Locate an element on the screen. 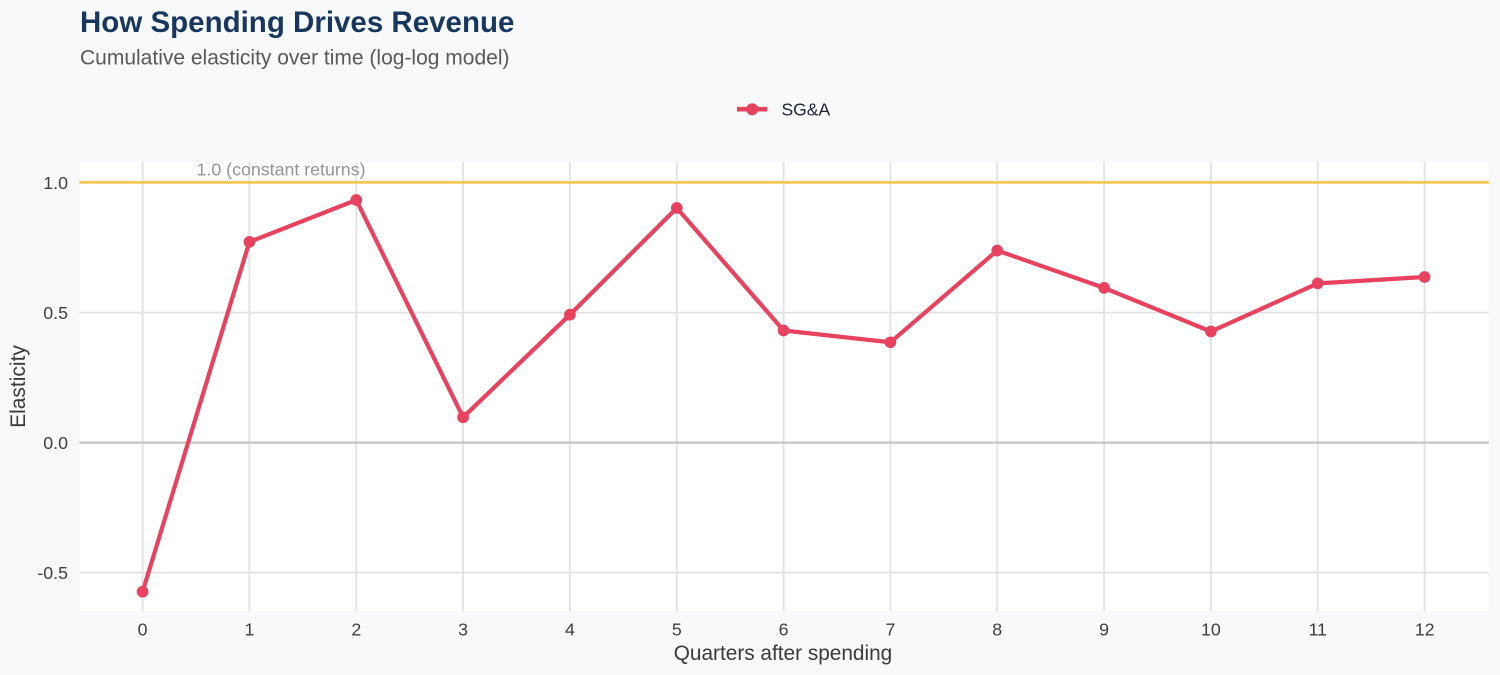 This screenshot has width=1500, height=675. svg-text: 9 is located at coordinates (1104, 629).